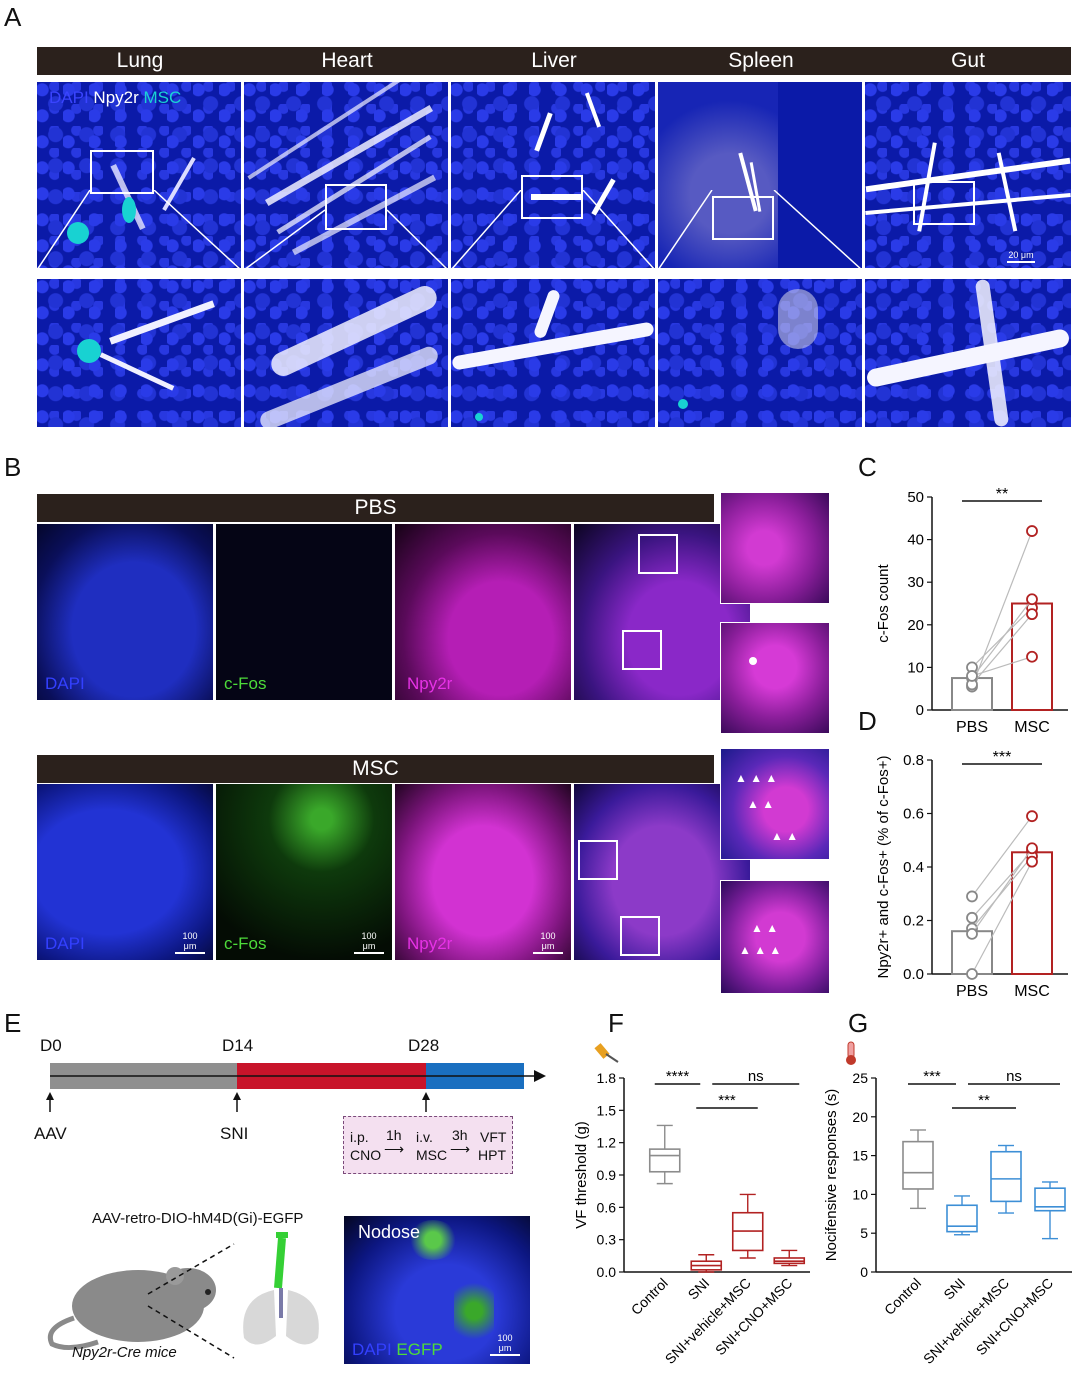  What do you see at coordinates (699, 1289) in the screenshot?
I see `x-tick-label: SNI` at bounding box center [699, 1289].